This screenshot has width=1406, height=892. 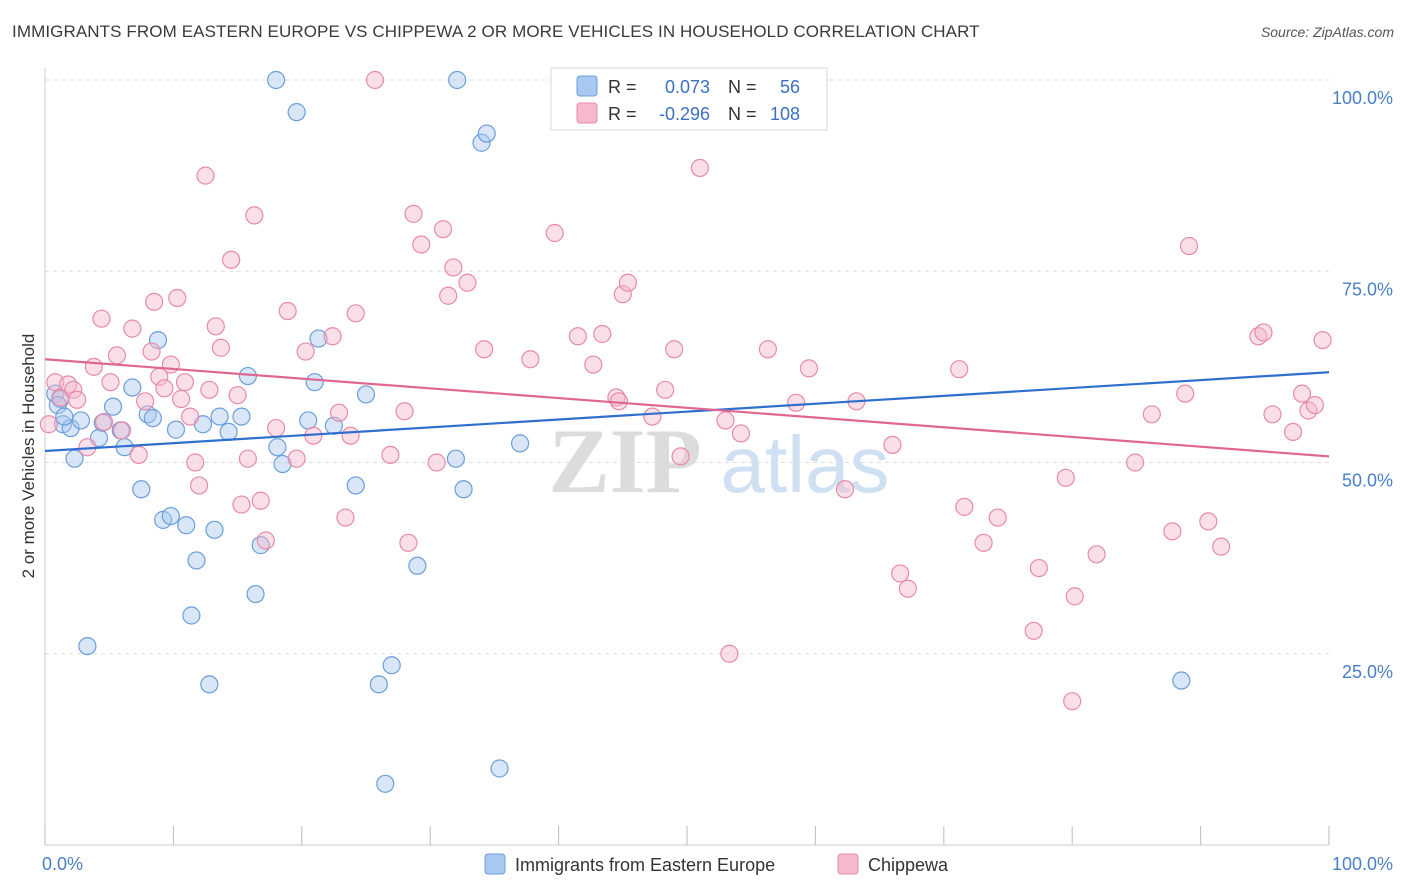 What do you see at coordinates (1327, 32) in the screenshot?
I see `source-label: Source: ZipAtlas.com` at bounding box center [1327, 32].